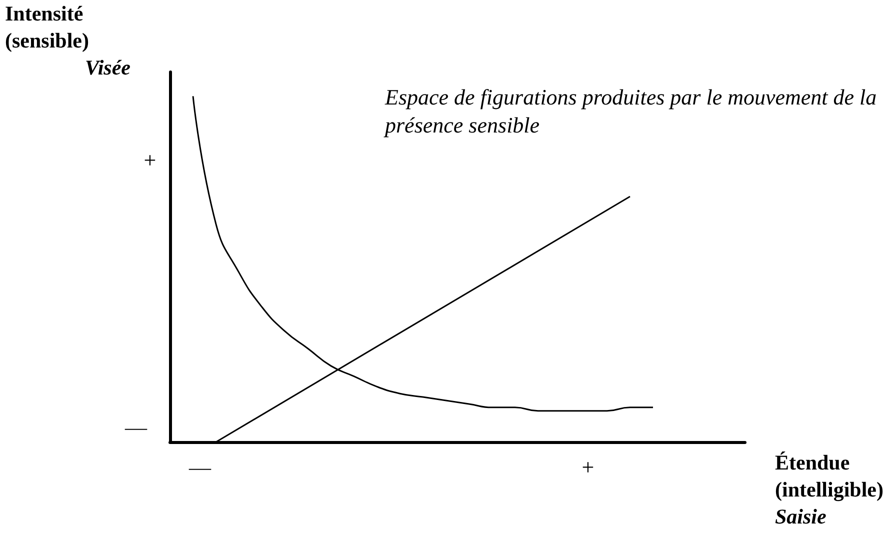 The width and height of the screenshot is (890, 544). Describe the element at coordinates (632, 111) in the screenshot. I see `annotation: Espace de figurations produites par le mouvement de la présence sensible` at that location.